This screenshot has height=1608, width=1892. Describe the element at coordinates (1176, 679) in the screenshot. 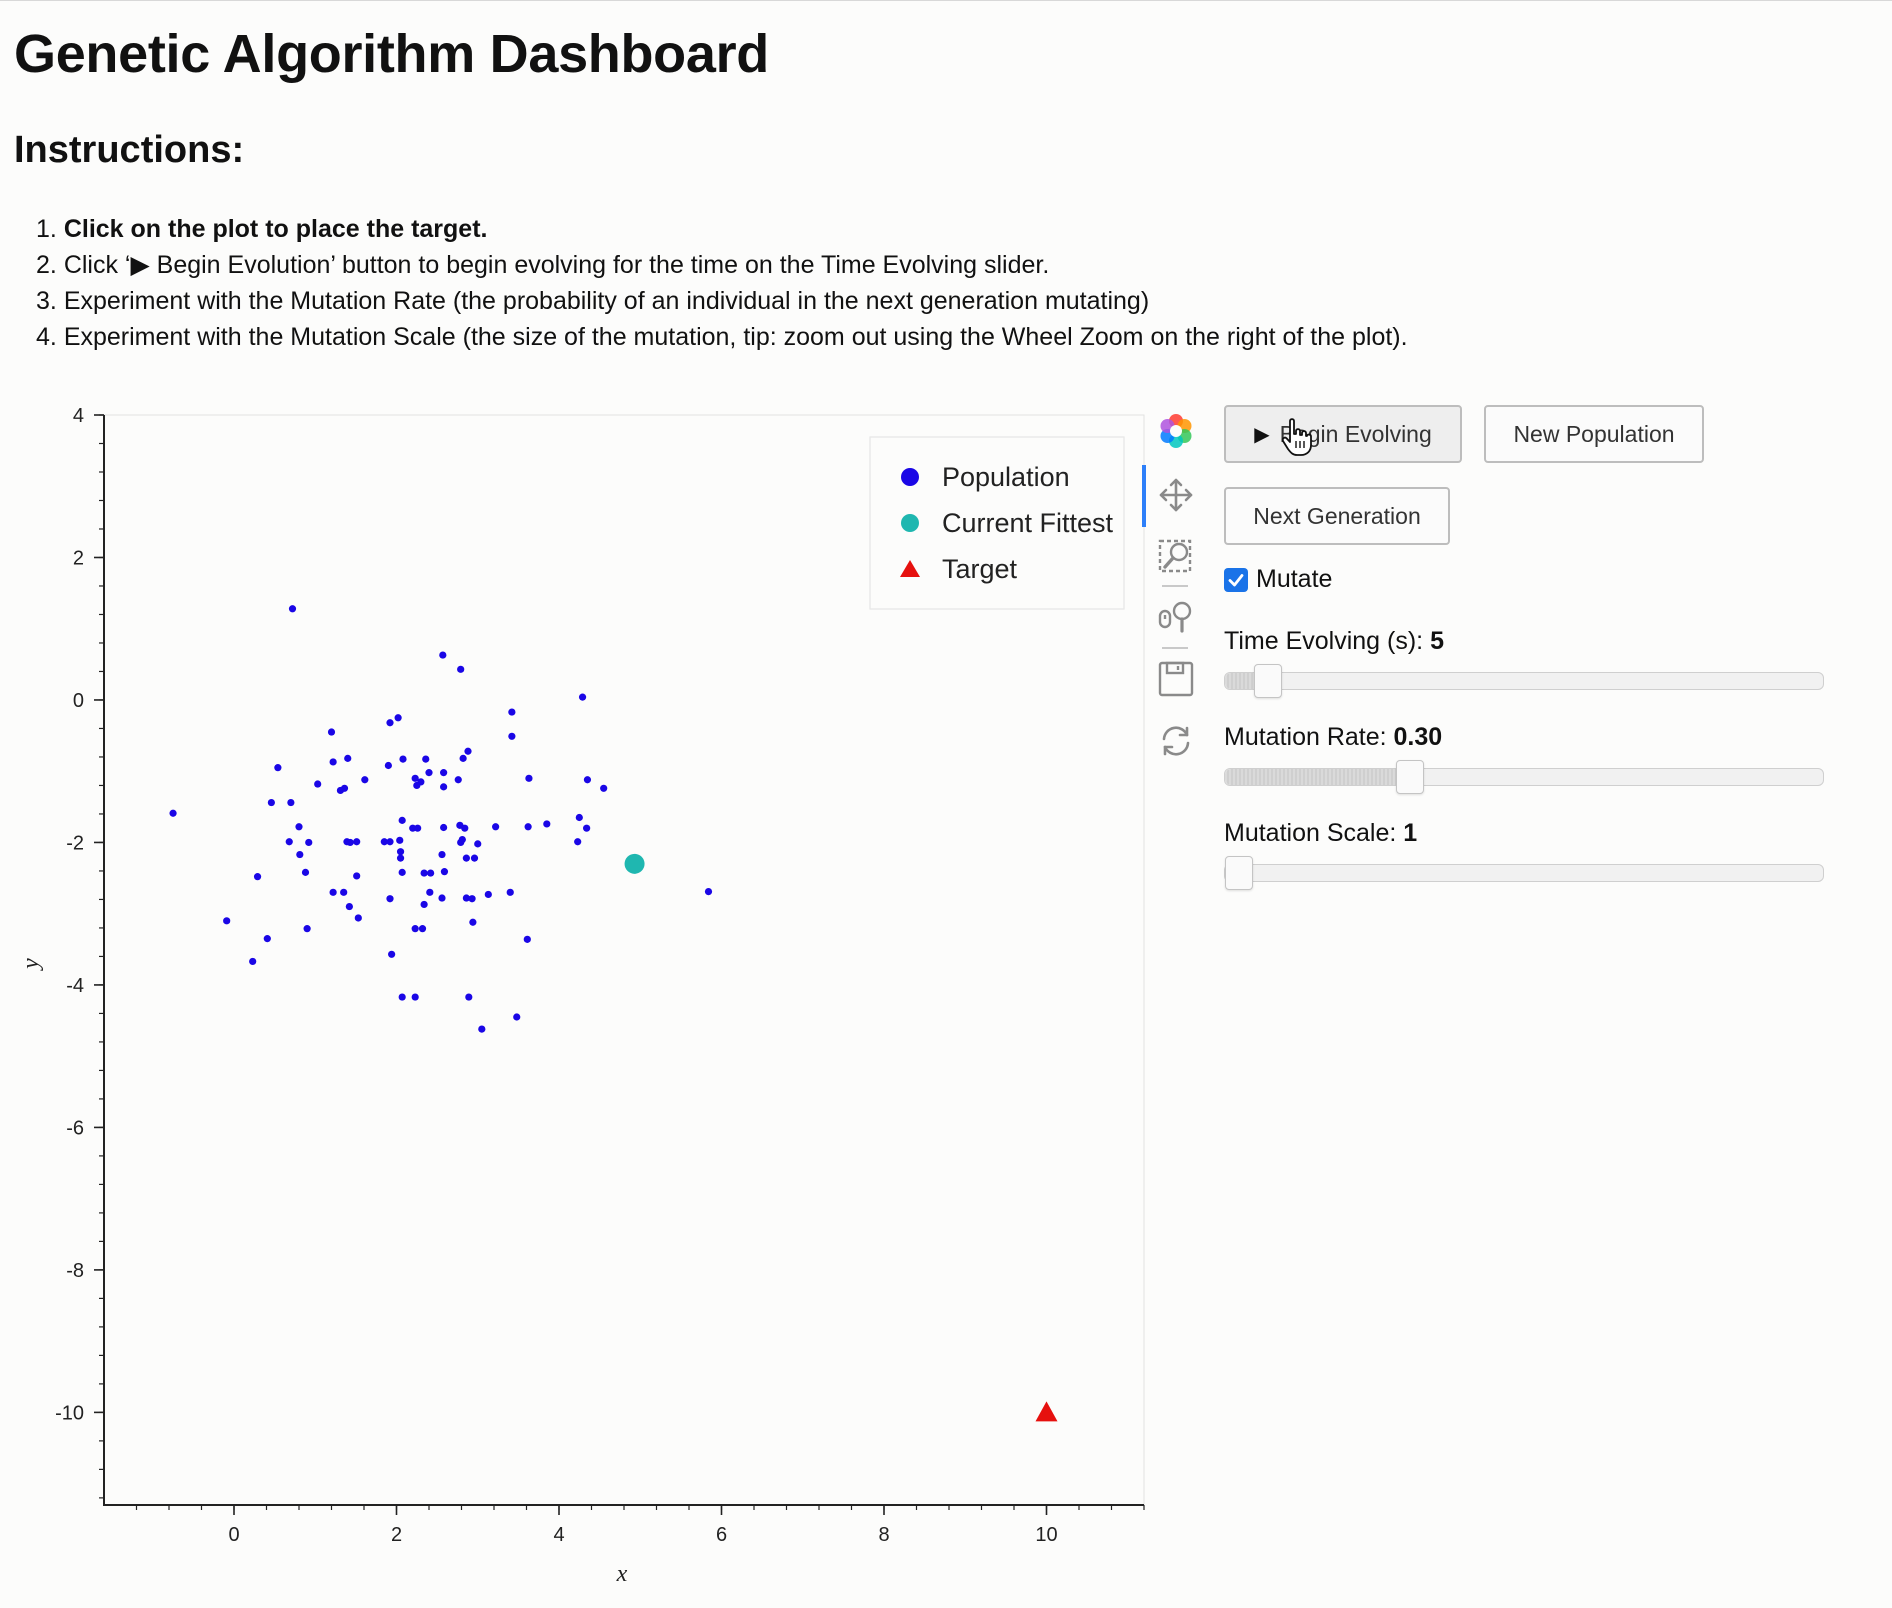

I see `save-icon` at that location.